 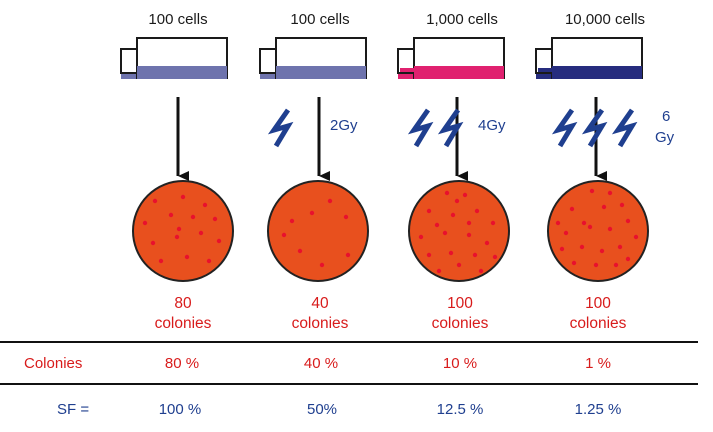 What do you see at coordinates (598, 323) in the screenshot?
I see `result-unit-col4: colonies` at bounding box center [598, 323].